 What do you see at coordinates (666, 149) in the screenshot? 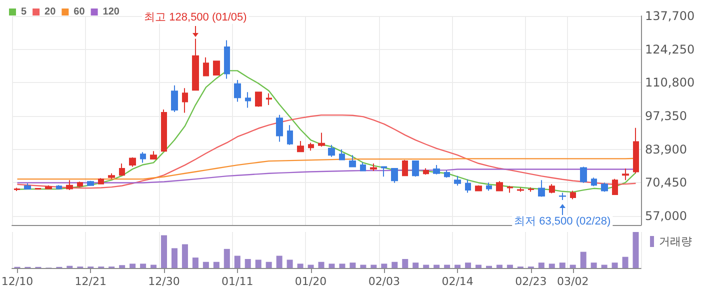
I see `y-tick-label: 83,900` at bounding box center [666, 149].